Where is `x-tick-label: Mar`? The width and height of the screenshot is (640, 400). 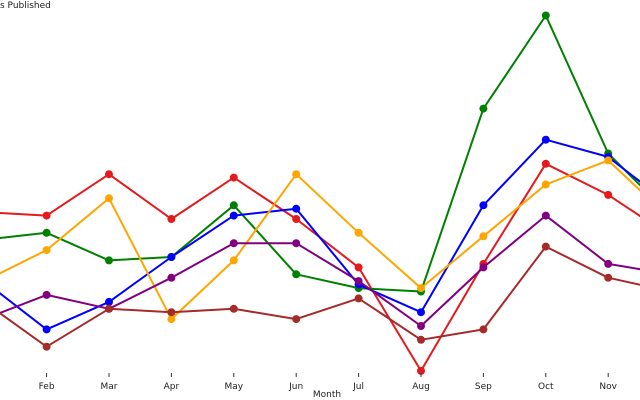 x-tick-label: Mar is located at coordinates (109, 387).